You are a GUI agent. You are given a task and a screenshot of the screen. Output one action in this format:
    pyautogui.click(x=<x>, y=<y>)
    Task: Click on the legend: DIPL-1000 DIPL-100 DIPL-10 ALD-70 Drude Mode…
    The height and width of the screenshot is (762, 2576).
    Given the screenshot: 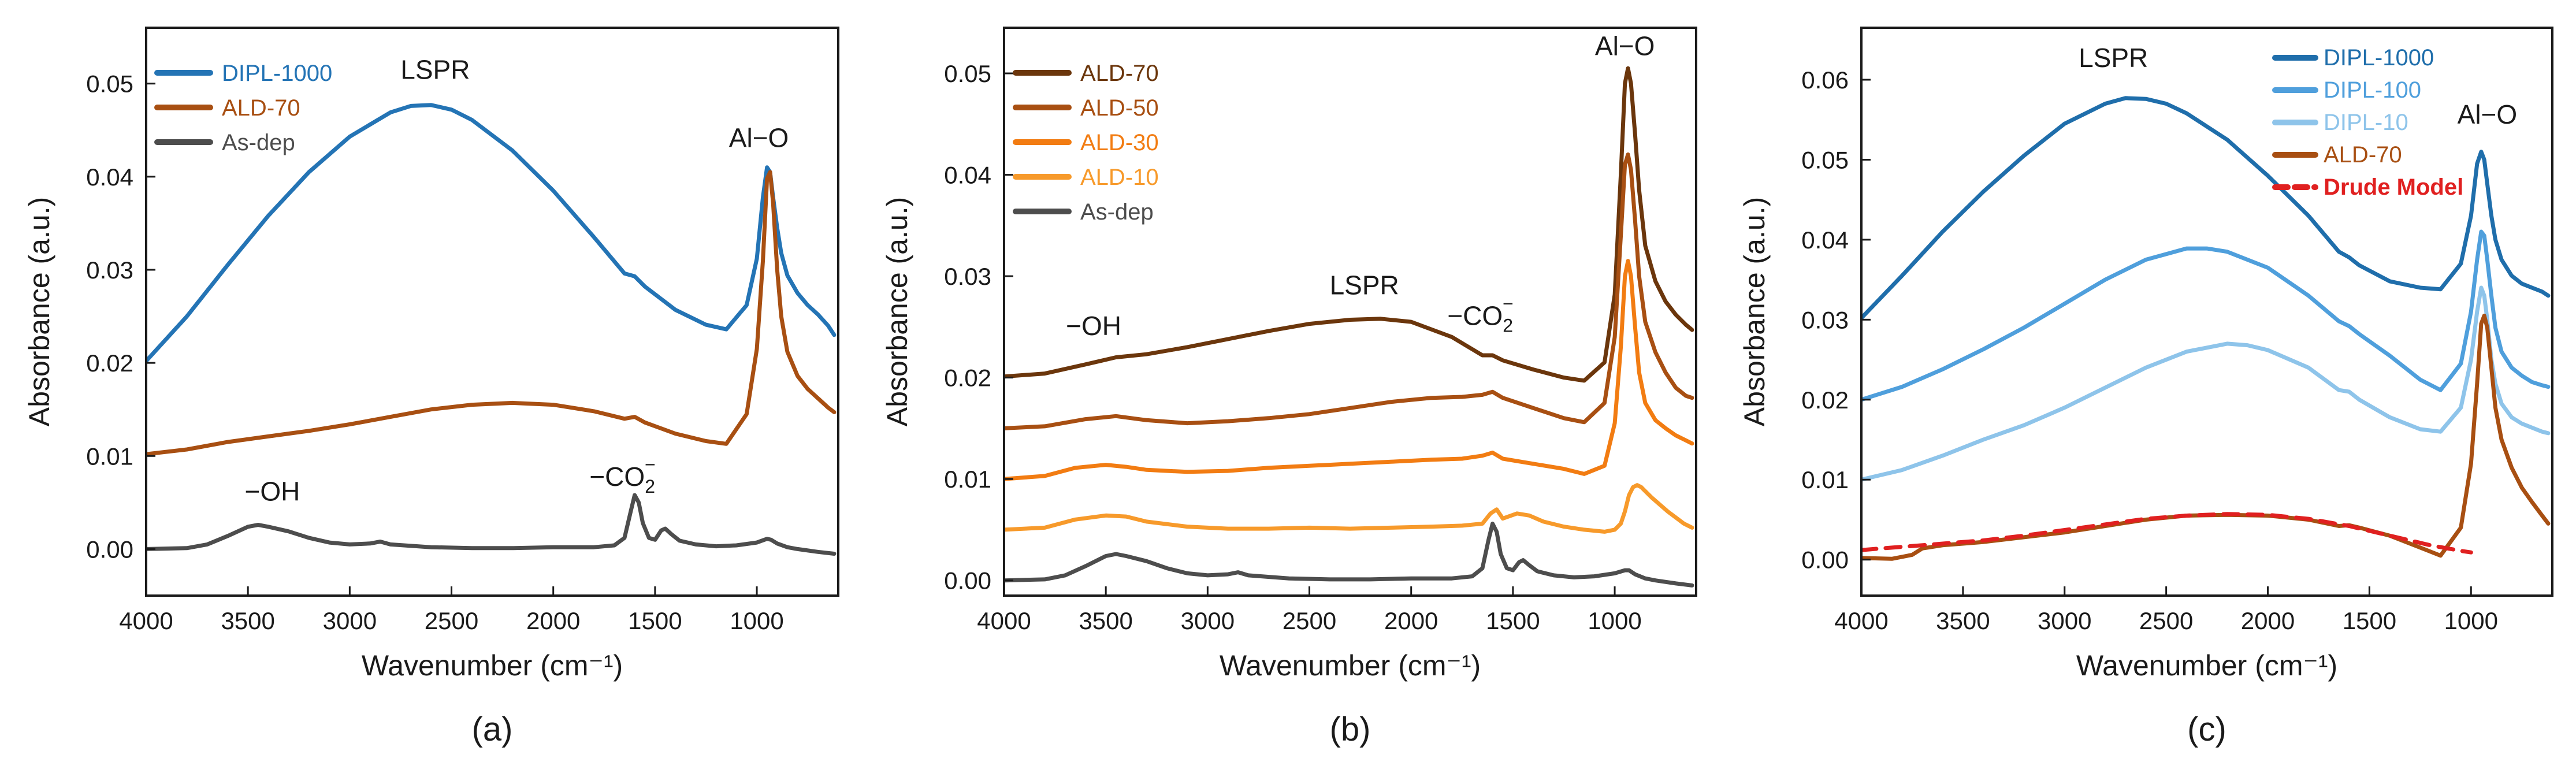 What is the action you would take?
    pyautogui.click(x=2367, y=123)
    